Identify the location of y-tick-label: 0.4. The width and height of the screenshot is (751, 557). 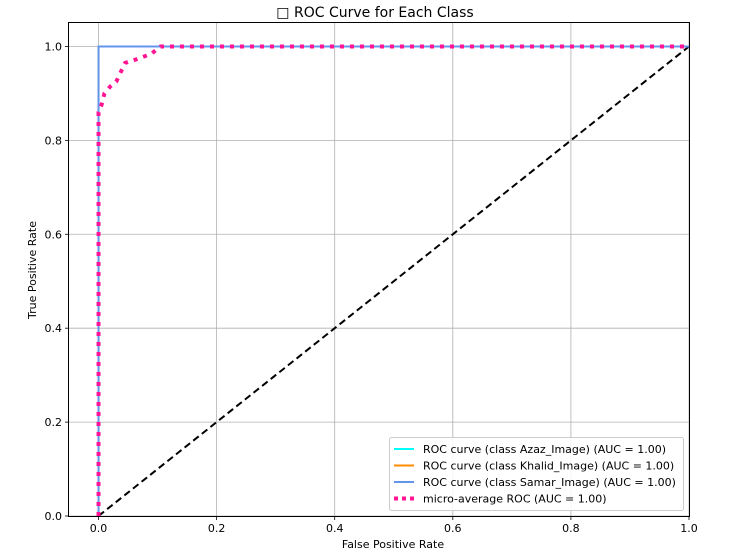
(54, 328).